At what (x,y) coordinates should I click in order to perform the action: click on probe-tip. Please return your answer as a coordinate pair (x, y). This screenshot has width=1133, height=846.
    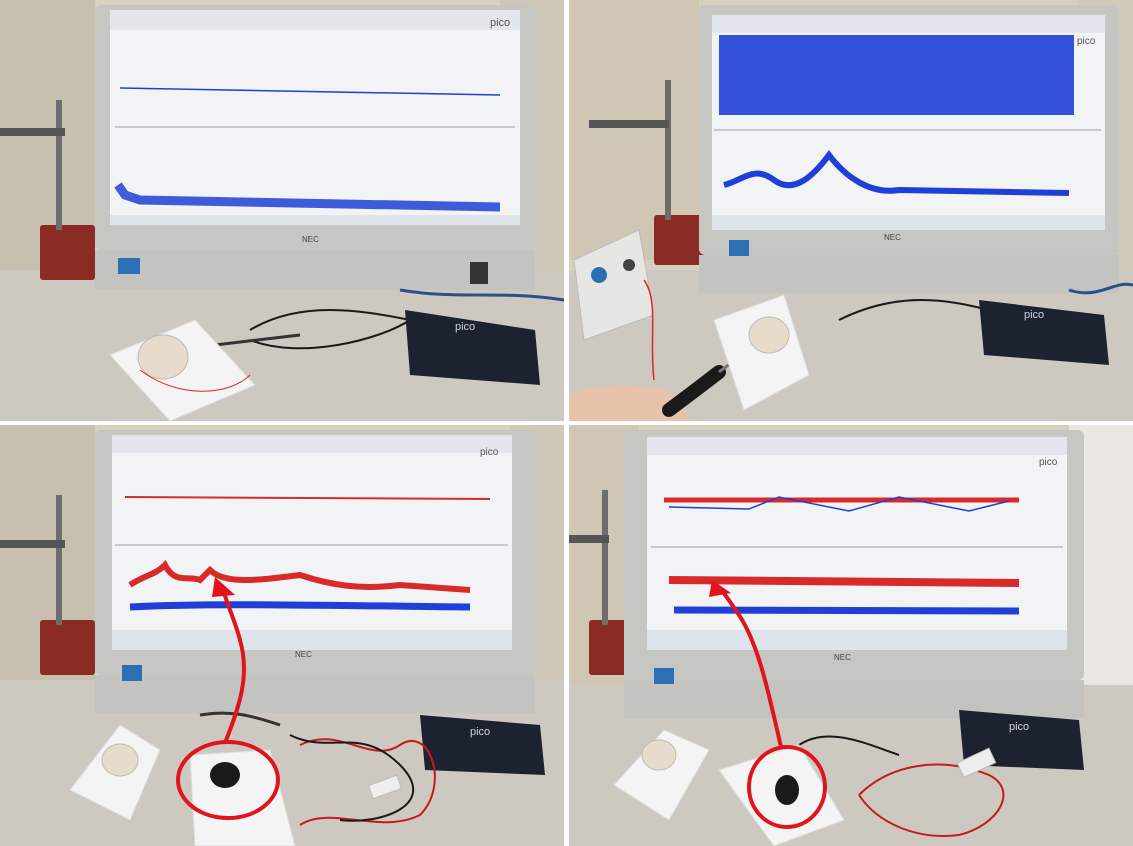
    Looking at the image, I should click on (257, 340).